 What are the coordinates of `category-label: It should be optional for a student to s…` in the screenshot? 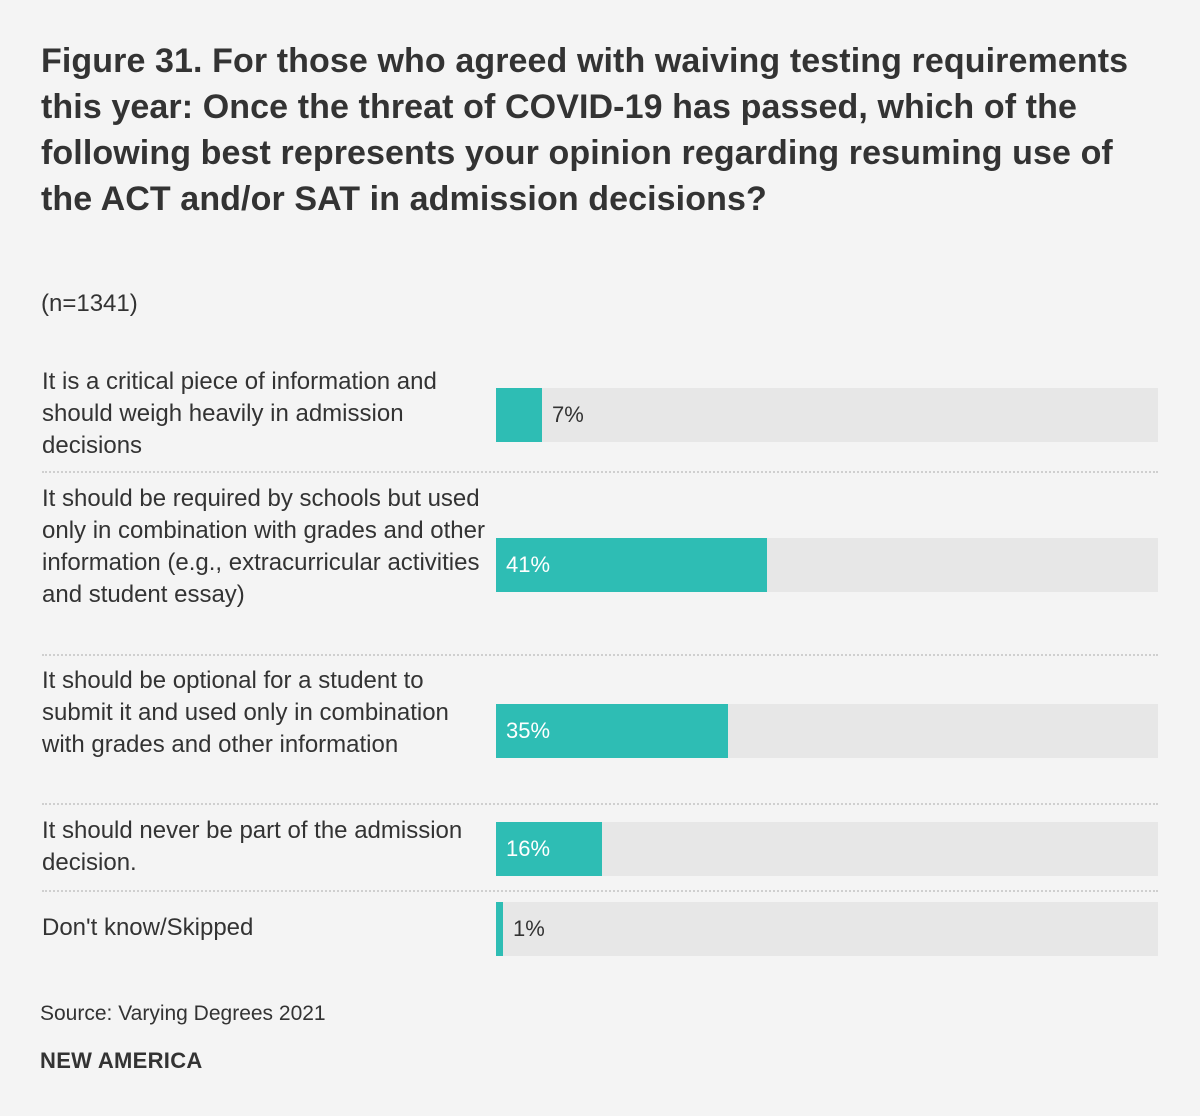 It's located at (245, 712).